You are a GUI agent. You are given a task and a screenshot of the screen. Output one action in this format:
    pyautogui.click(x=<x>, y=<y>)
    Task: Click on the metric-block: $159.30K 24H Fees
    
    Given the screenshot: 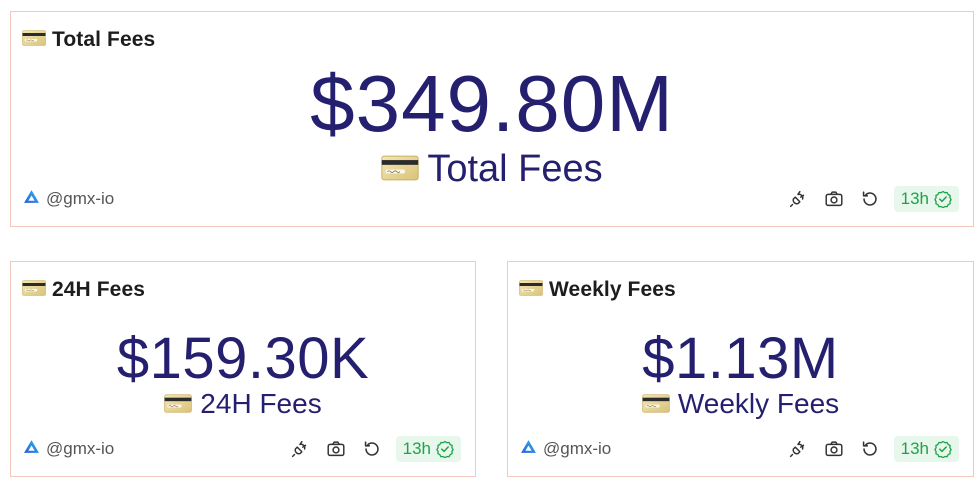 What is the action you would take?
    pyautogui.click(x=243, y=374)
    